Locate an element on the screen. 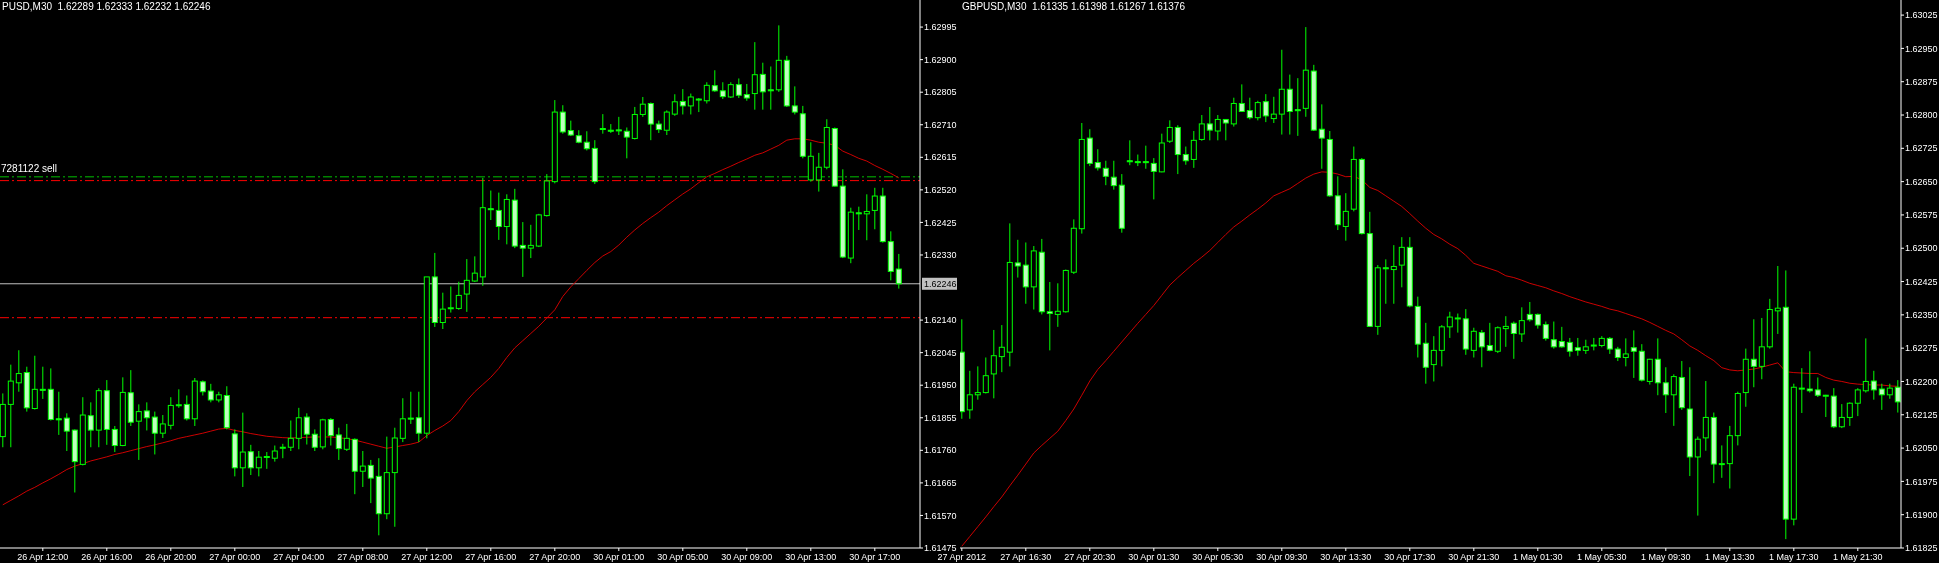  x-tick-label: 30 Apr 01:30 is located at coordinates (1154, 557).